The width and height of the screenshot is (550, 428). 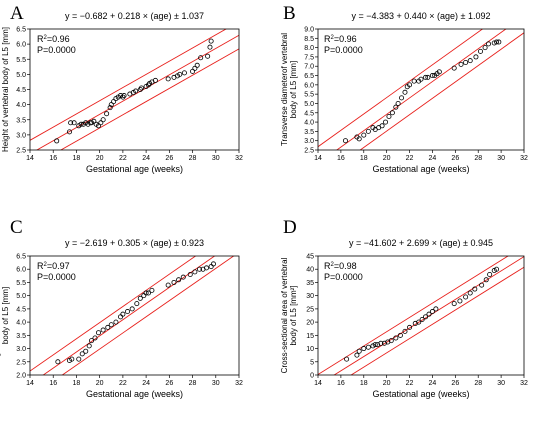 I want to click on panel-c-data-points, so click(x=135, y=313).